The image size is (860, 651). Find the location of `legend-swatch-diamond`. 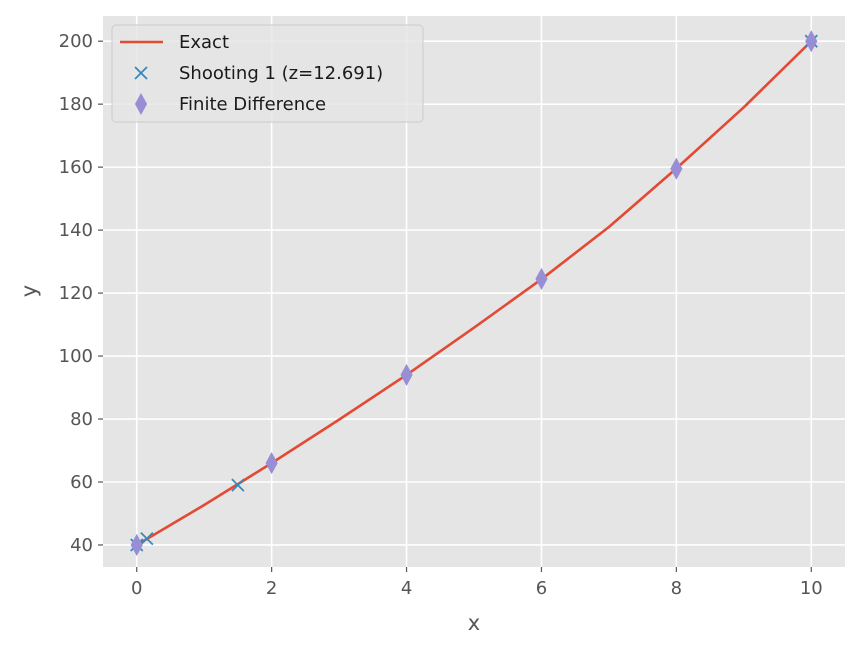

legend-swatch-diamond is located at coordinates (141, 104).